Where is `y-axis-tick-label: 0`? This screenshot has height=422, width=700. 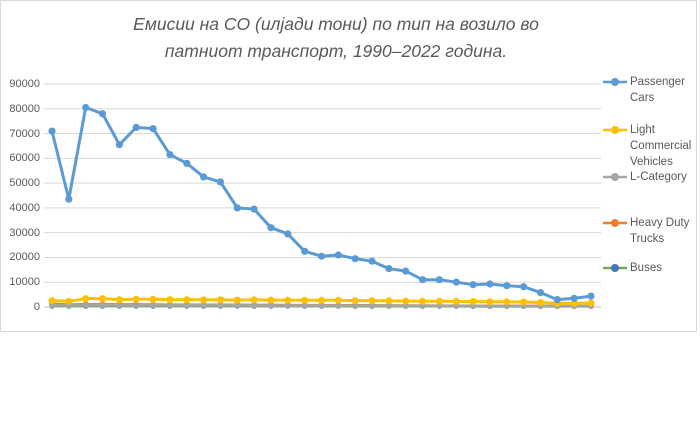 y-axis-tick-label: 0 is located at coordinates (36, 307).